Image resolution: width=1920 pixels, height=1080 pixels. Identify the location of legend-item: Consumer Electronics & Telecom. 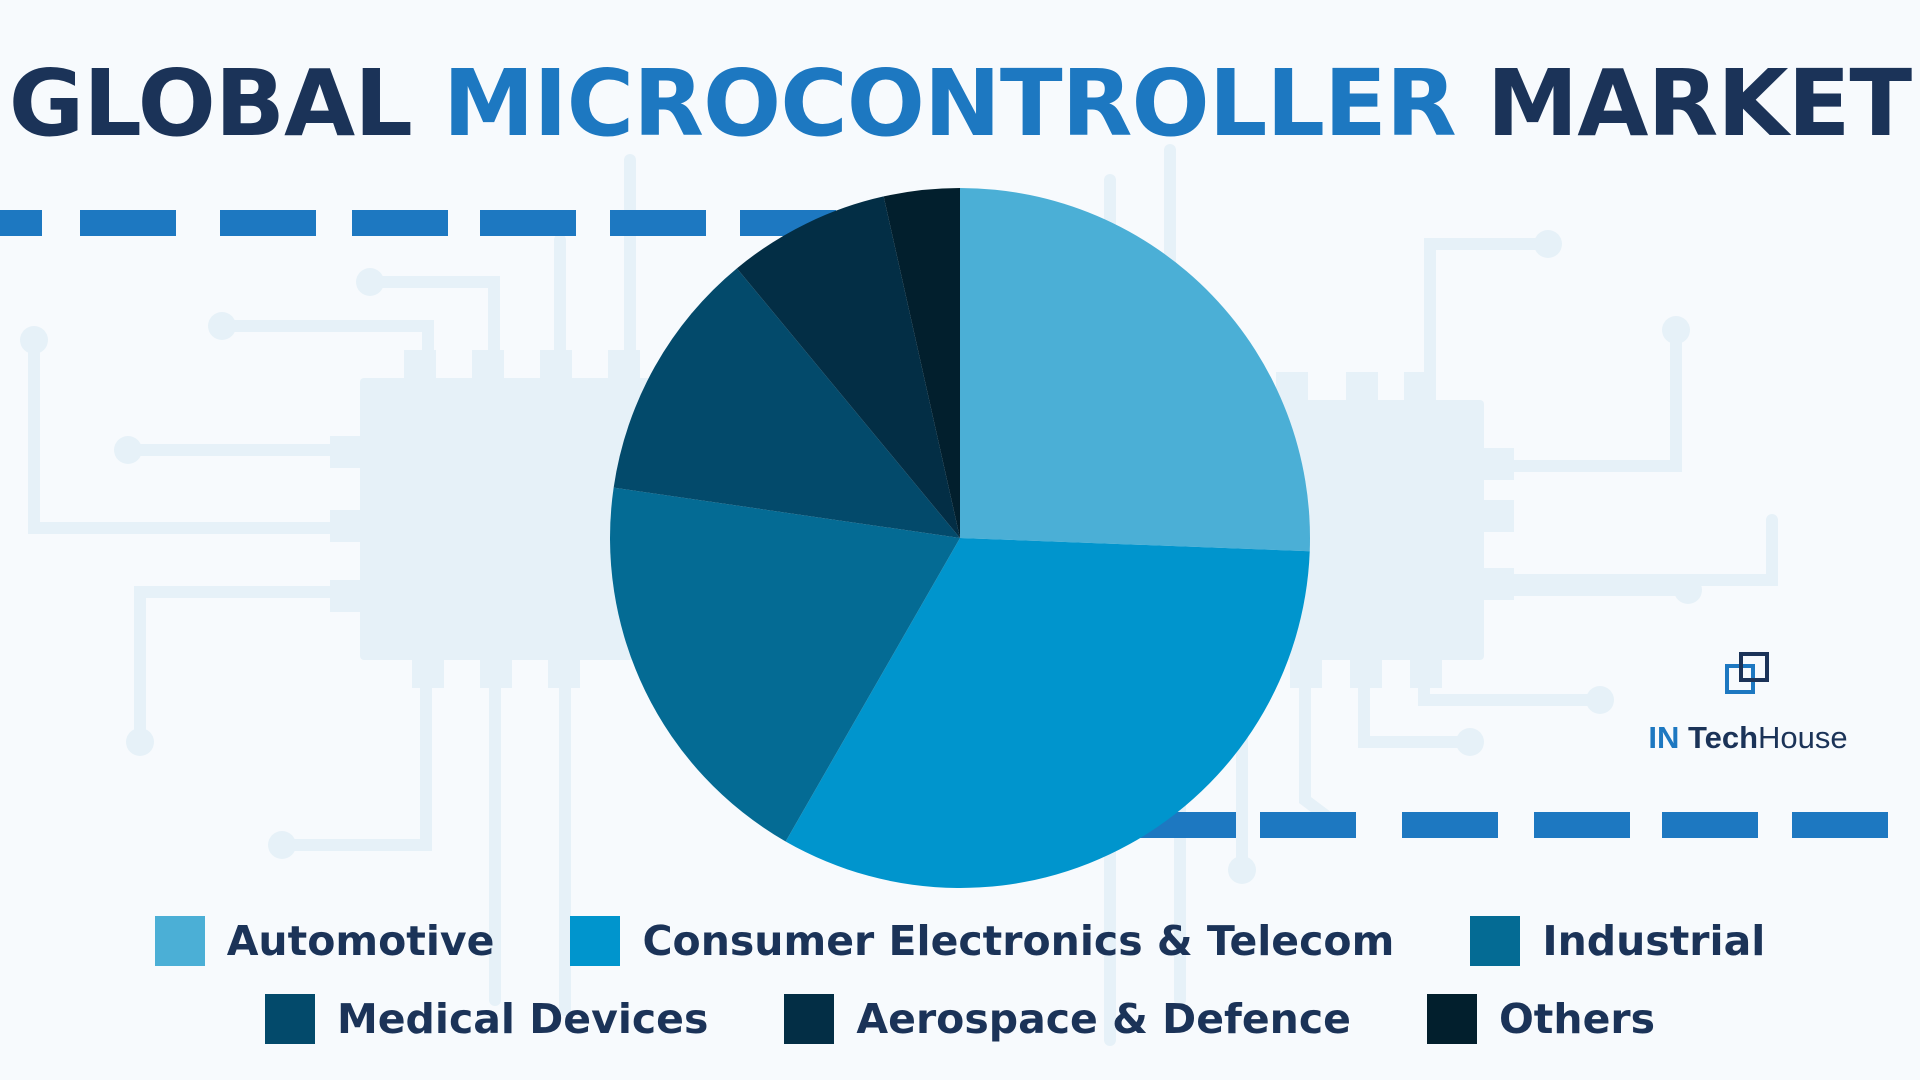
(982, 941).